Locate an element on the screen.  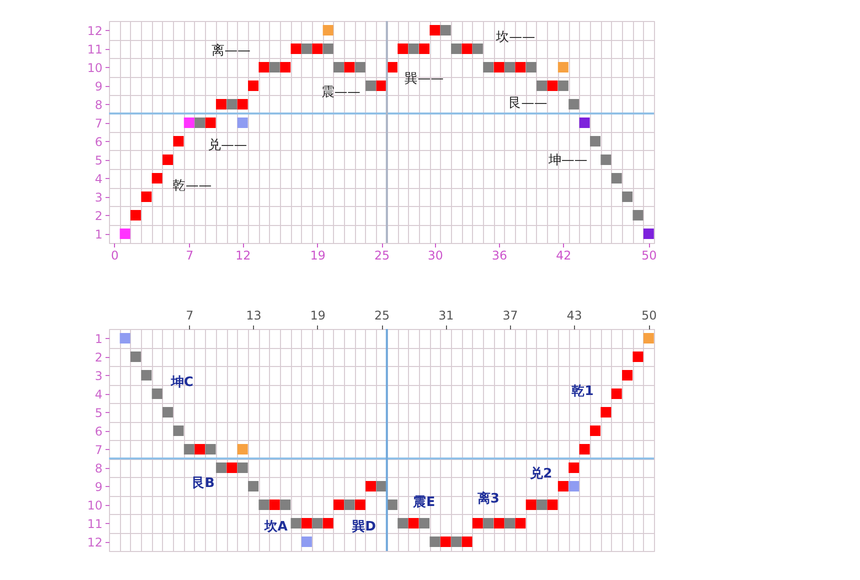
y-tick-label: 1 is located at coordinates (98, 339).